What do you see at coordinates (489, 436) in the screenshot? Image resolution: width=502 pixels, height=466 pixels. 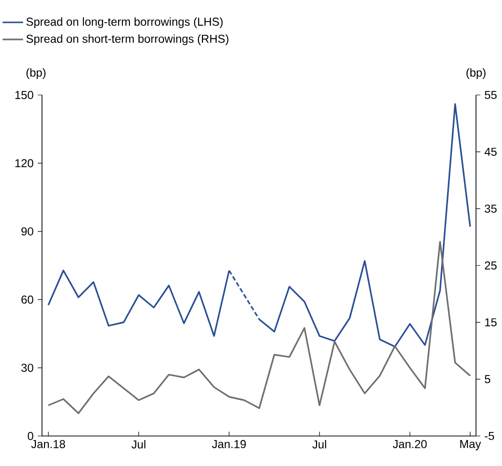 I see `y2-tick-label: -5` at bounding box center [489, 436].